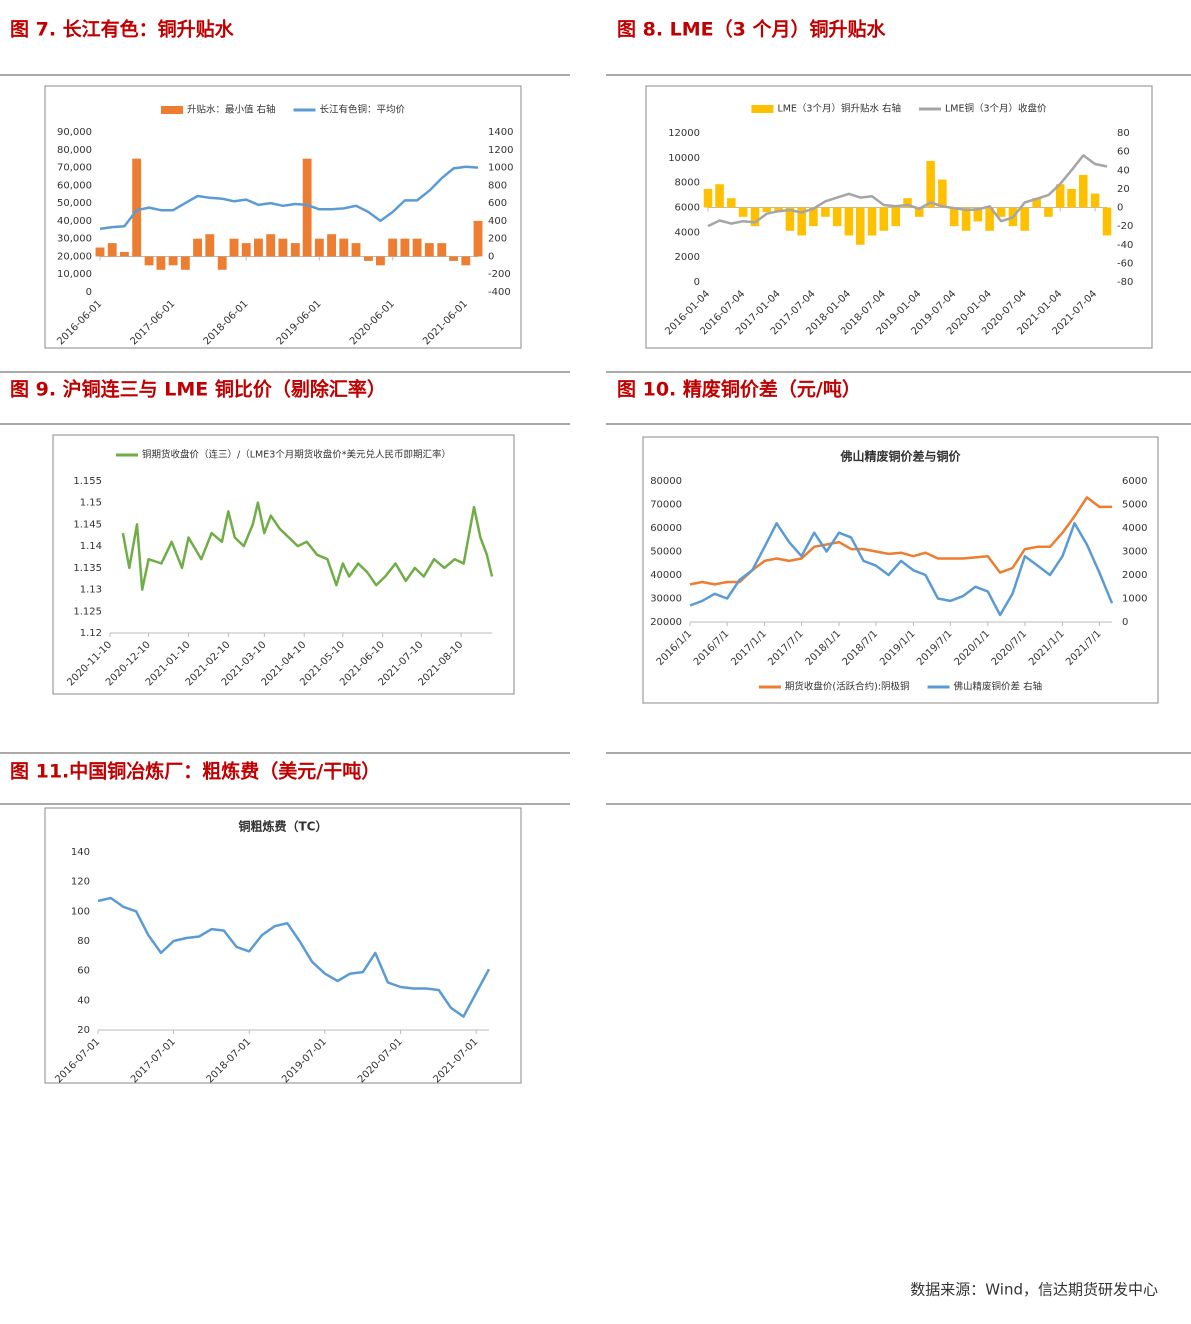 Image resolution: width=1191 pixels, height=1324 pixels. I want to click on y-tick-label: 30000, so click(666, 599).